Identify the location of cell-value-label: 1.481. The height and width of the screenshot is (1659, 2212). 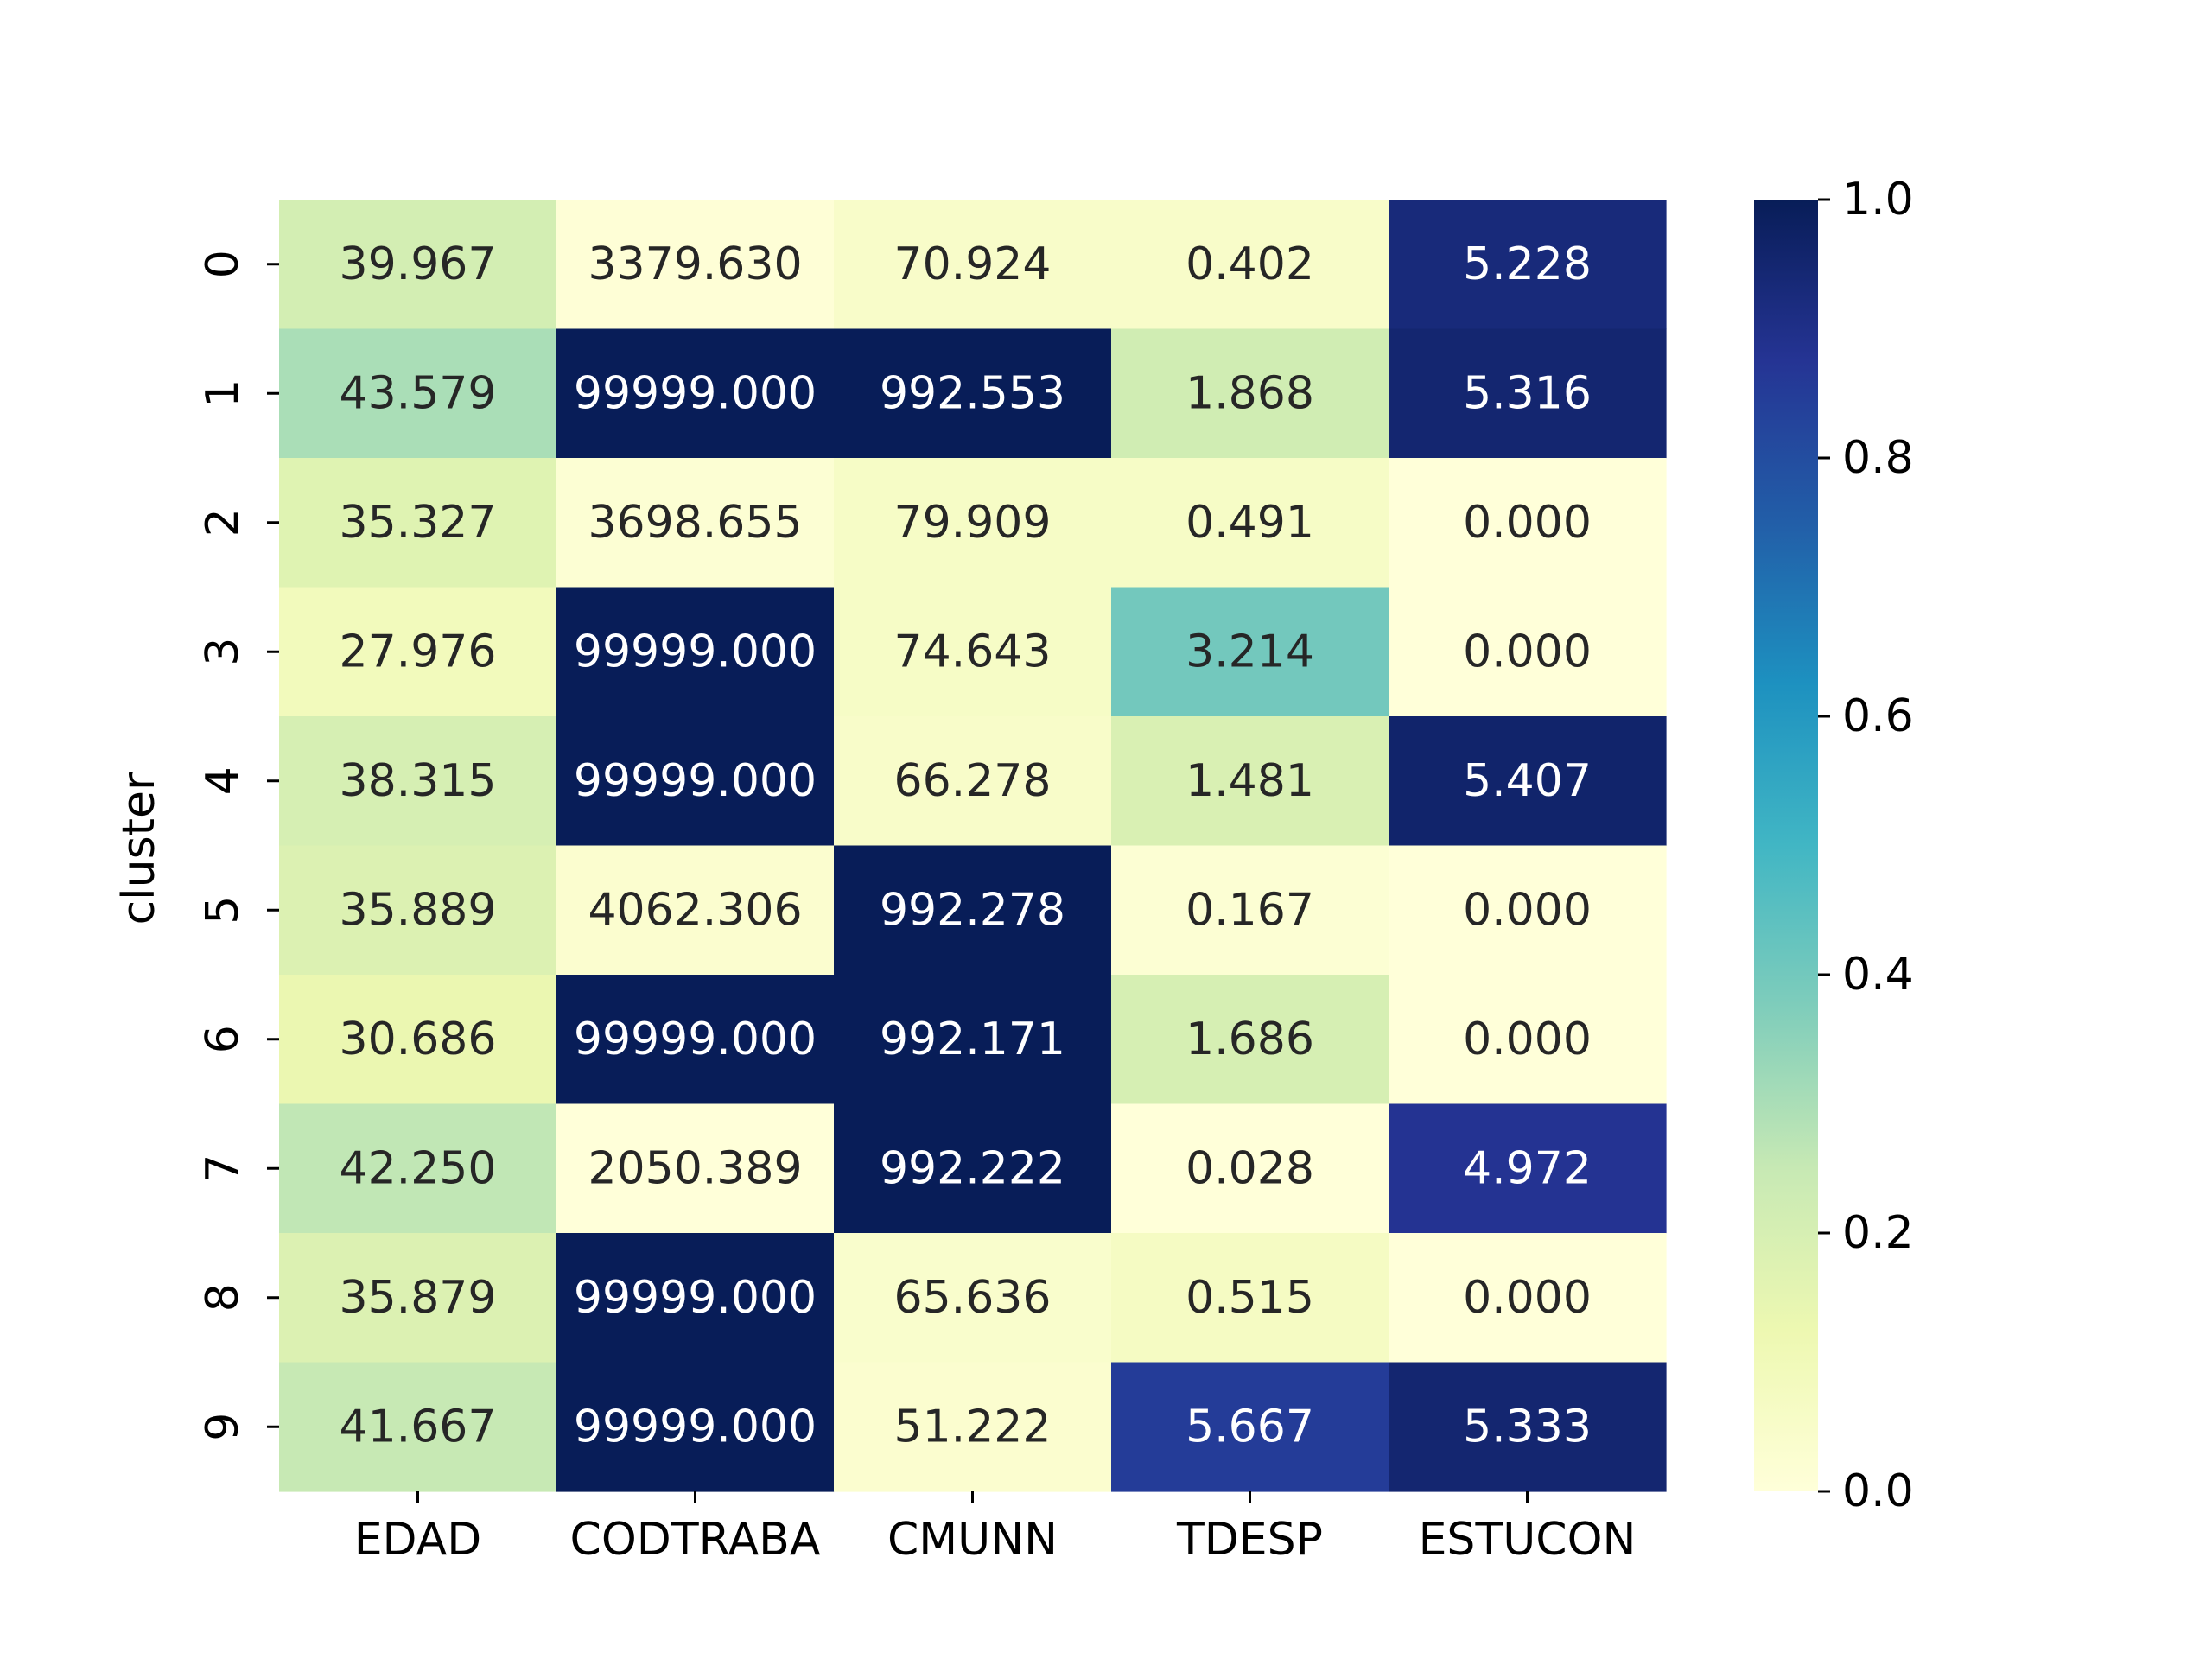
(1249, 781).